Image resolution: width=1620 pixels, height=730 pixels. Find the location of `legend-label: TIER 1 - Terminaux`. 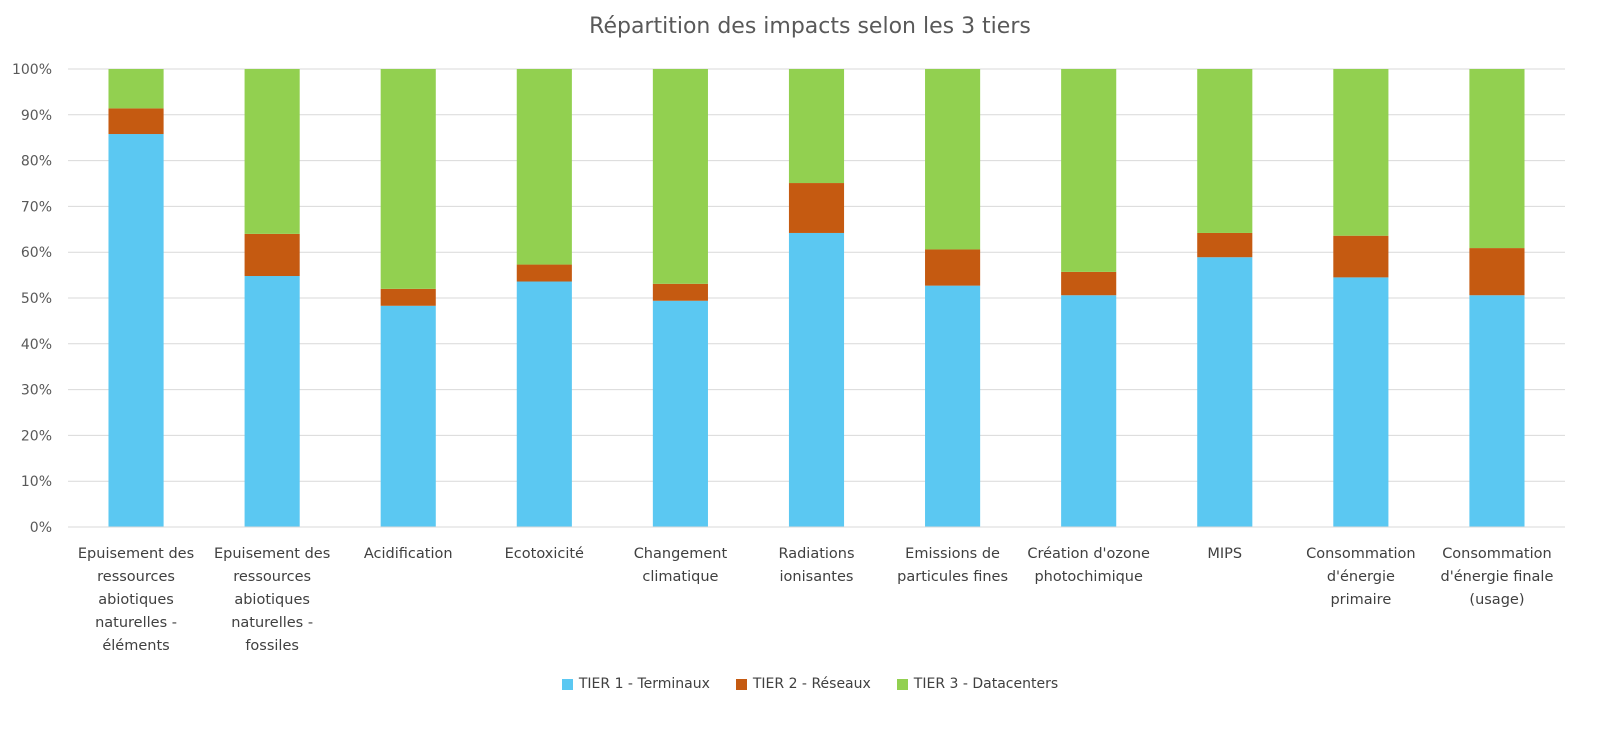

legend-label: TIER 1 - Terminaux is located at coordinates (644, 684).